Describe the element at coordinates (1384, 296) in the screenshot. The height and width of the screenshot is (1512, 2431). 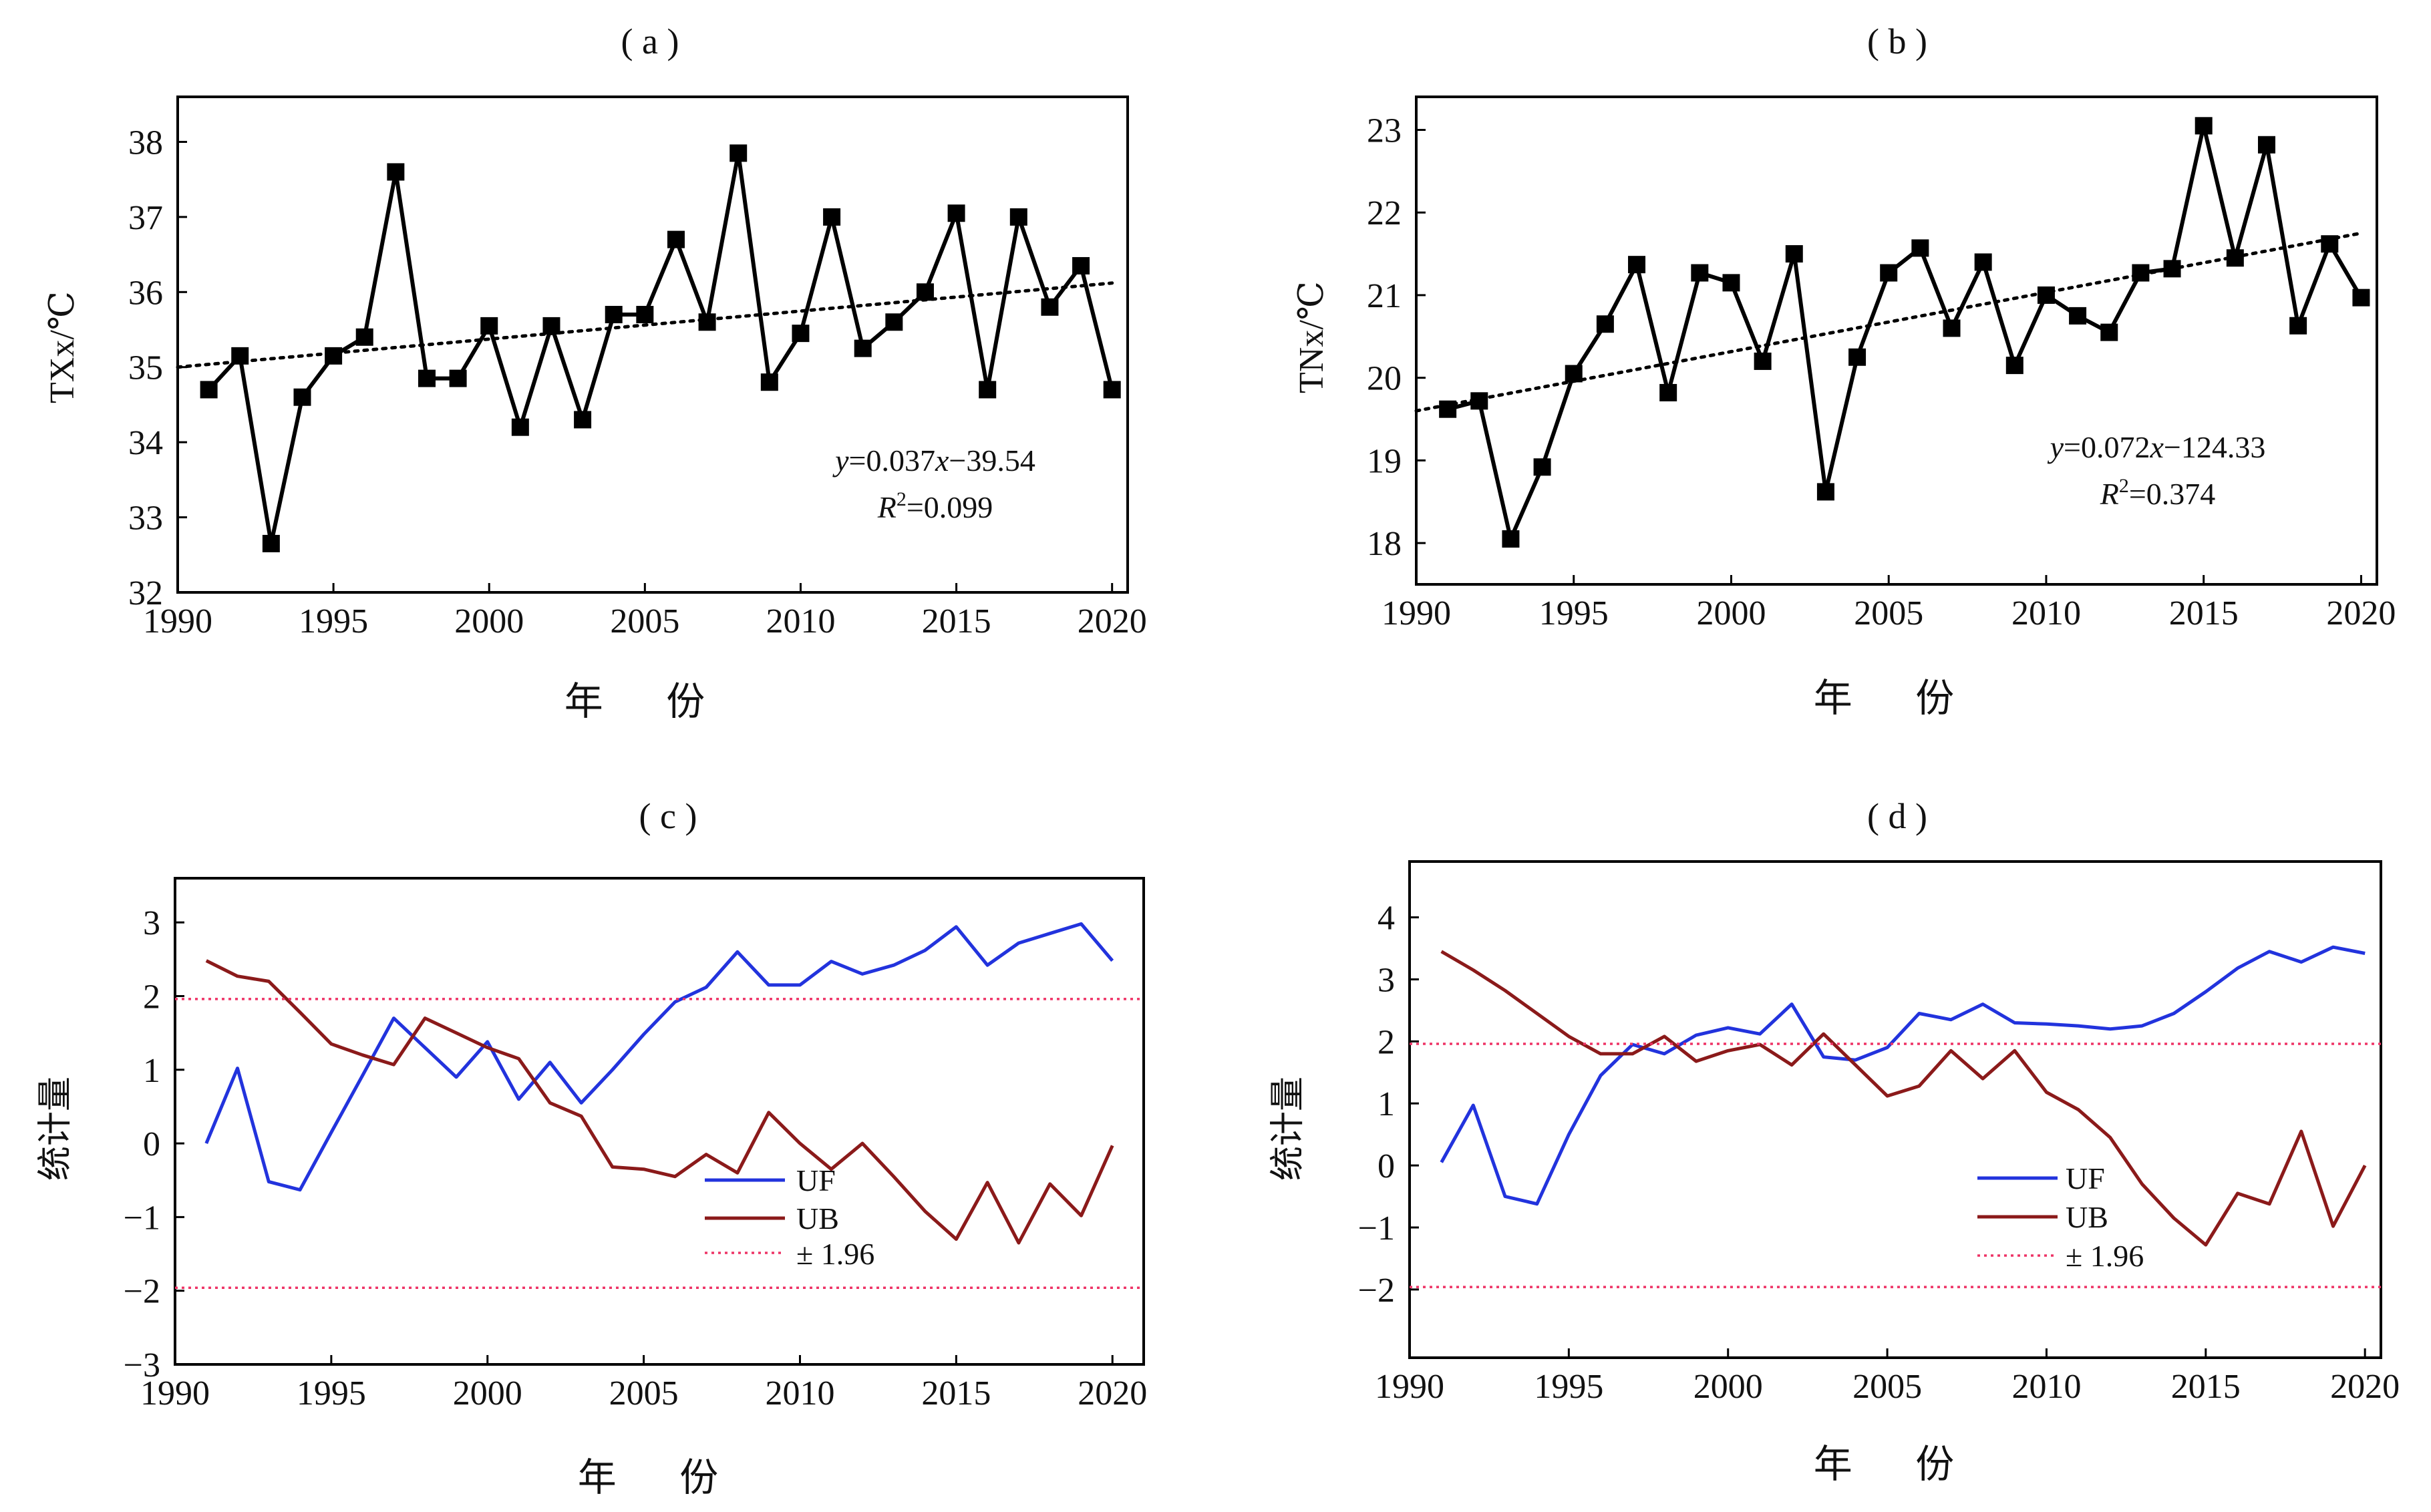
I see `y-tick-label: 21` at that location.